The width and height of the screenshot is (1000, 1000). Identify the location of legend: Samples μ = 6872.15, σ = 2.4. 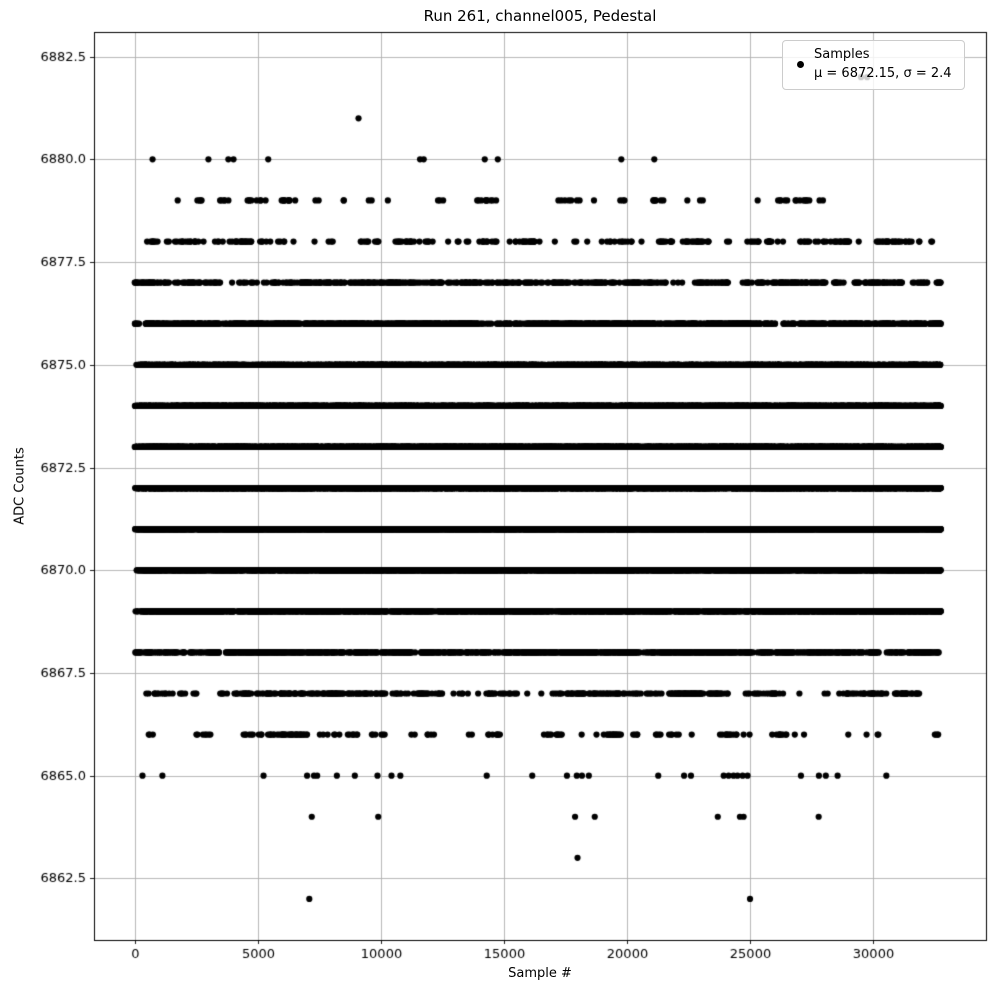
(873, 65).